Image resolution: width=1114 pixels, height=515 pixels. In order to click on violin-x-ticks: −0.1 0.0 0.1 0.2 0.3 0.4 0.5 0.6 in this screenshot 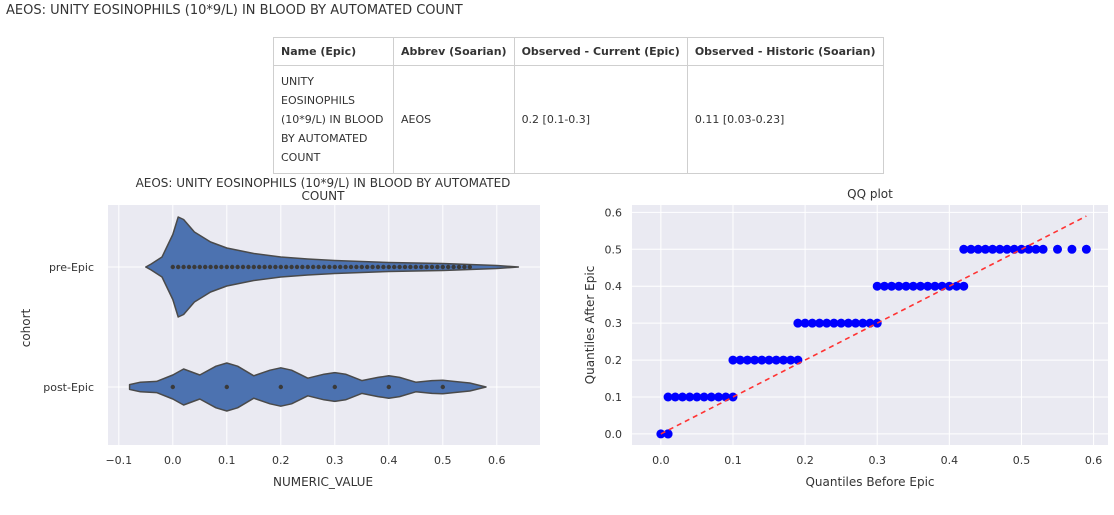, I will do `click(305, 460)`.